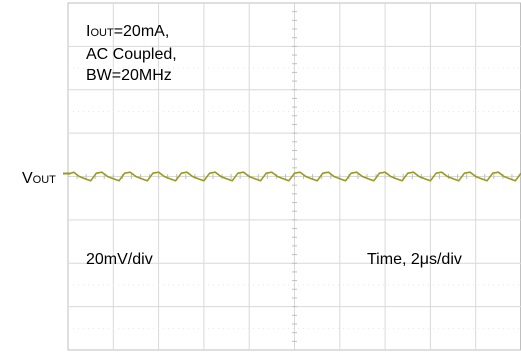  I want to click on test-conditions: IOUT=20mA, AC Coupled, BW=20MHz, so click(131, 53).